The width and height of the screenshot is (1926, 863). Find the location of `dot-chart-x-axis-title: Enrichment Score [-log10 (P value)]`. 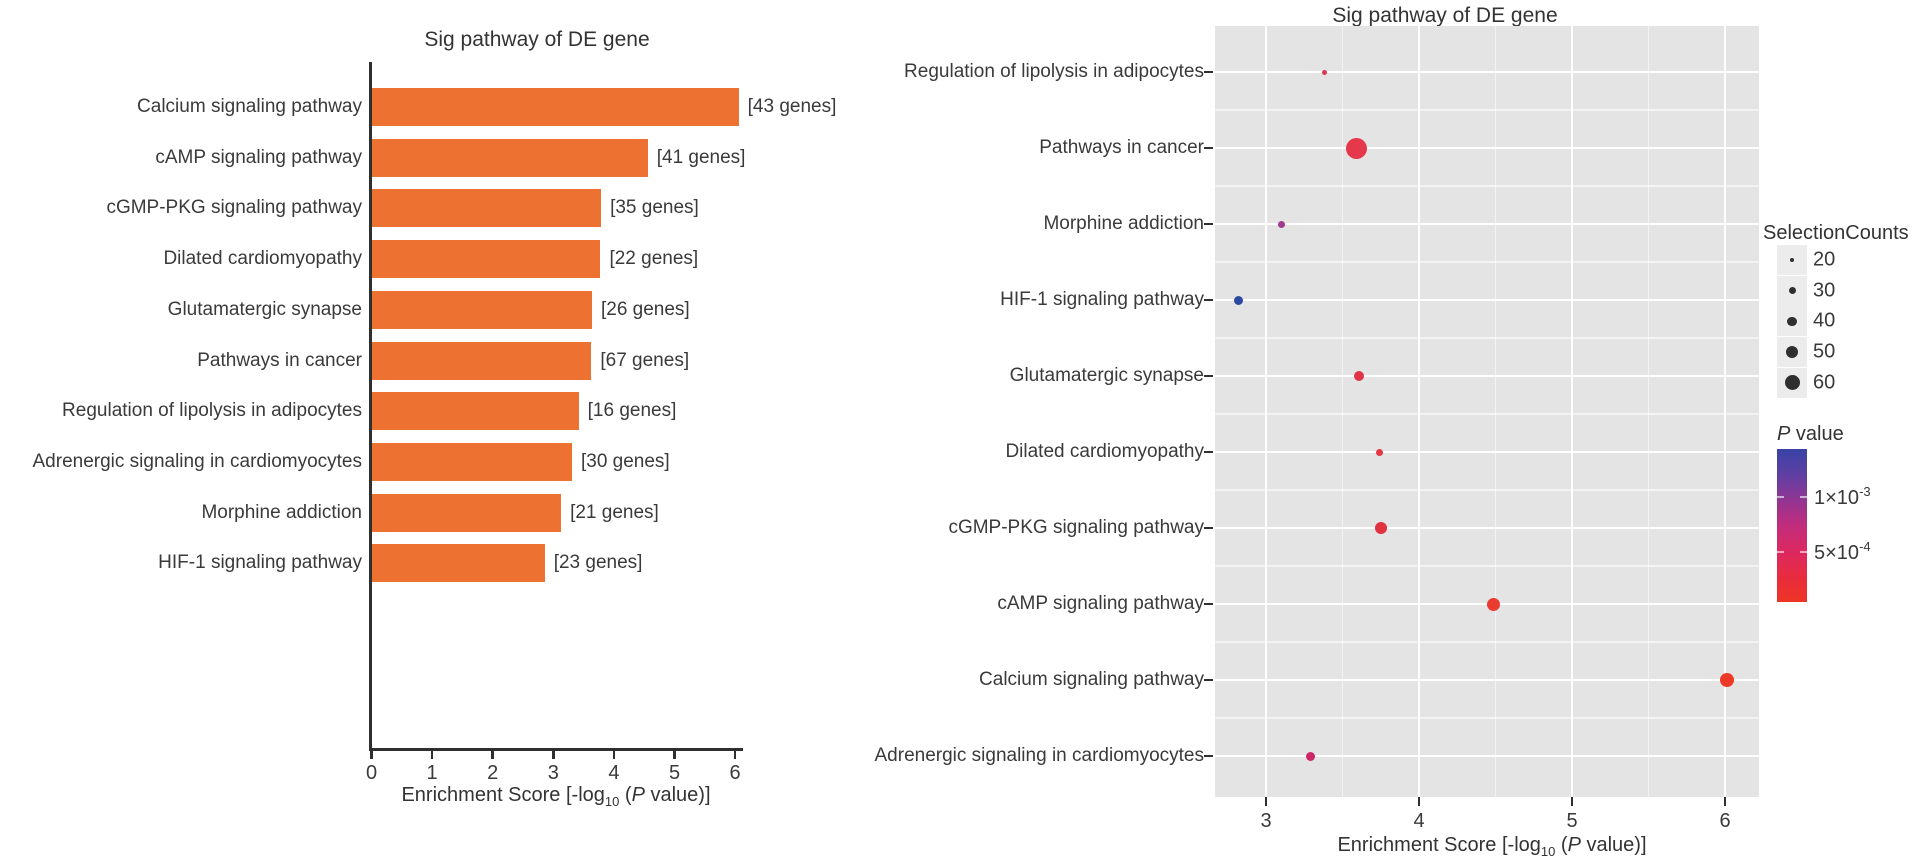

dot-chart-x-axis-title: Enrichment Score [-log10 (P value)] is located at coordinates (1492, 846).